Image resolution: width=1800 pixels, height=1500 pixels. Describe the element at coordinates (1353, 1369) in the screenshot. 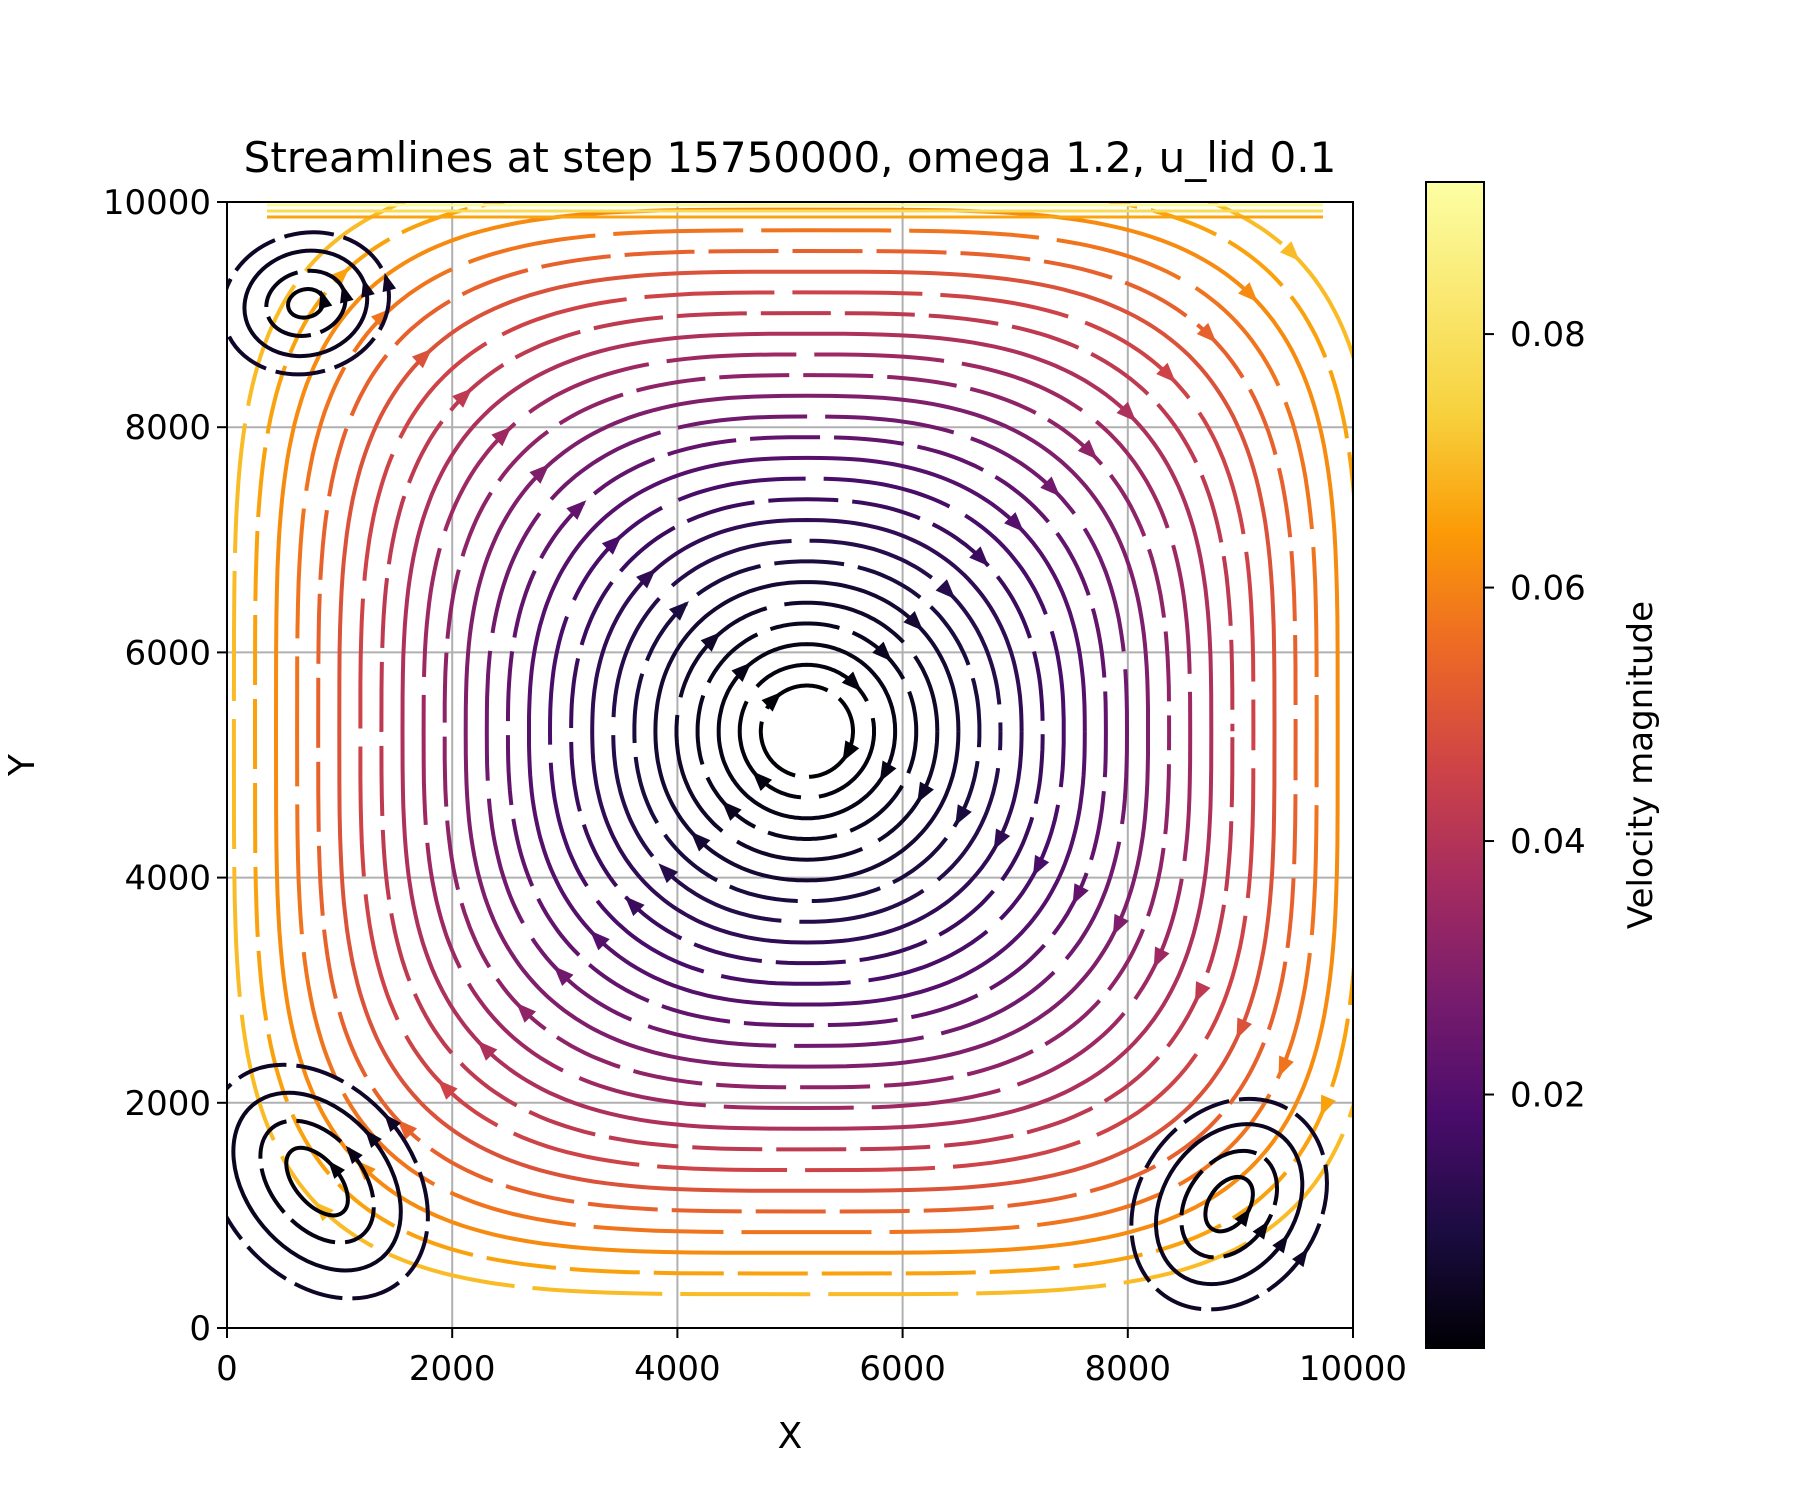

I see `x-tick-label: 10000` at that location.